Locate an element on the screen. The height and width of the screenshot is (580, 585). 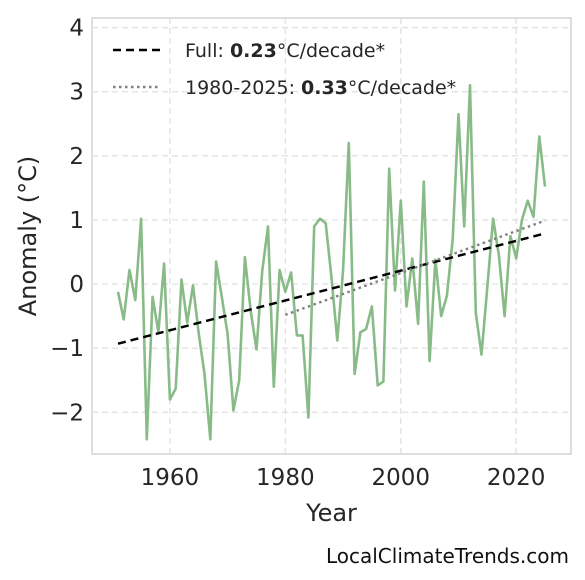
x-axis-label: Year is located at coordinates (331, 513).